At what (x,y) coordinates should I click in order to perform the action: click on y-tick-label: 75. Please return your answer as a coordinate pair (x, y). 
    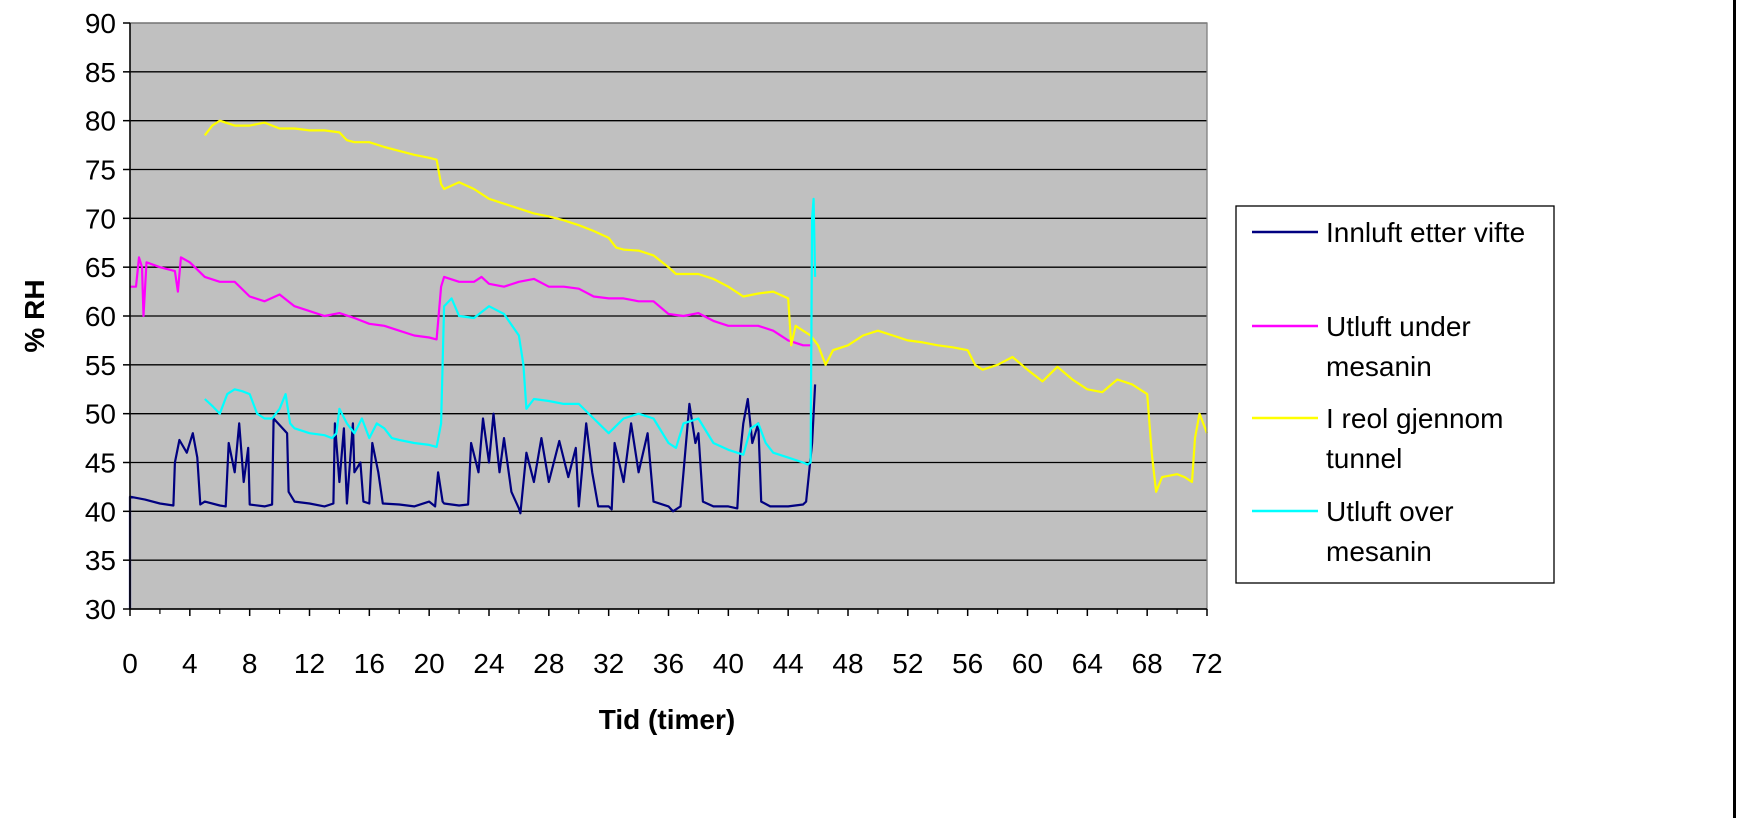
    Looking at the image, I should click on (100, 170).